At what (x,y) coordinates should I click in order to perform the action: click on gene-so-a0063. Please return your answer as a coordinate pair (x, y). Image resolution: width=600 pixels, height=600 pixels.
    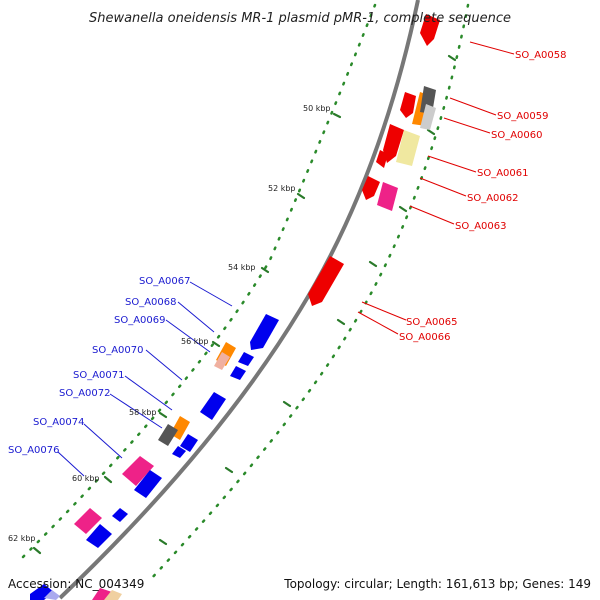
    Looking at the image, I should click on (387, 196).